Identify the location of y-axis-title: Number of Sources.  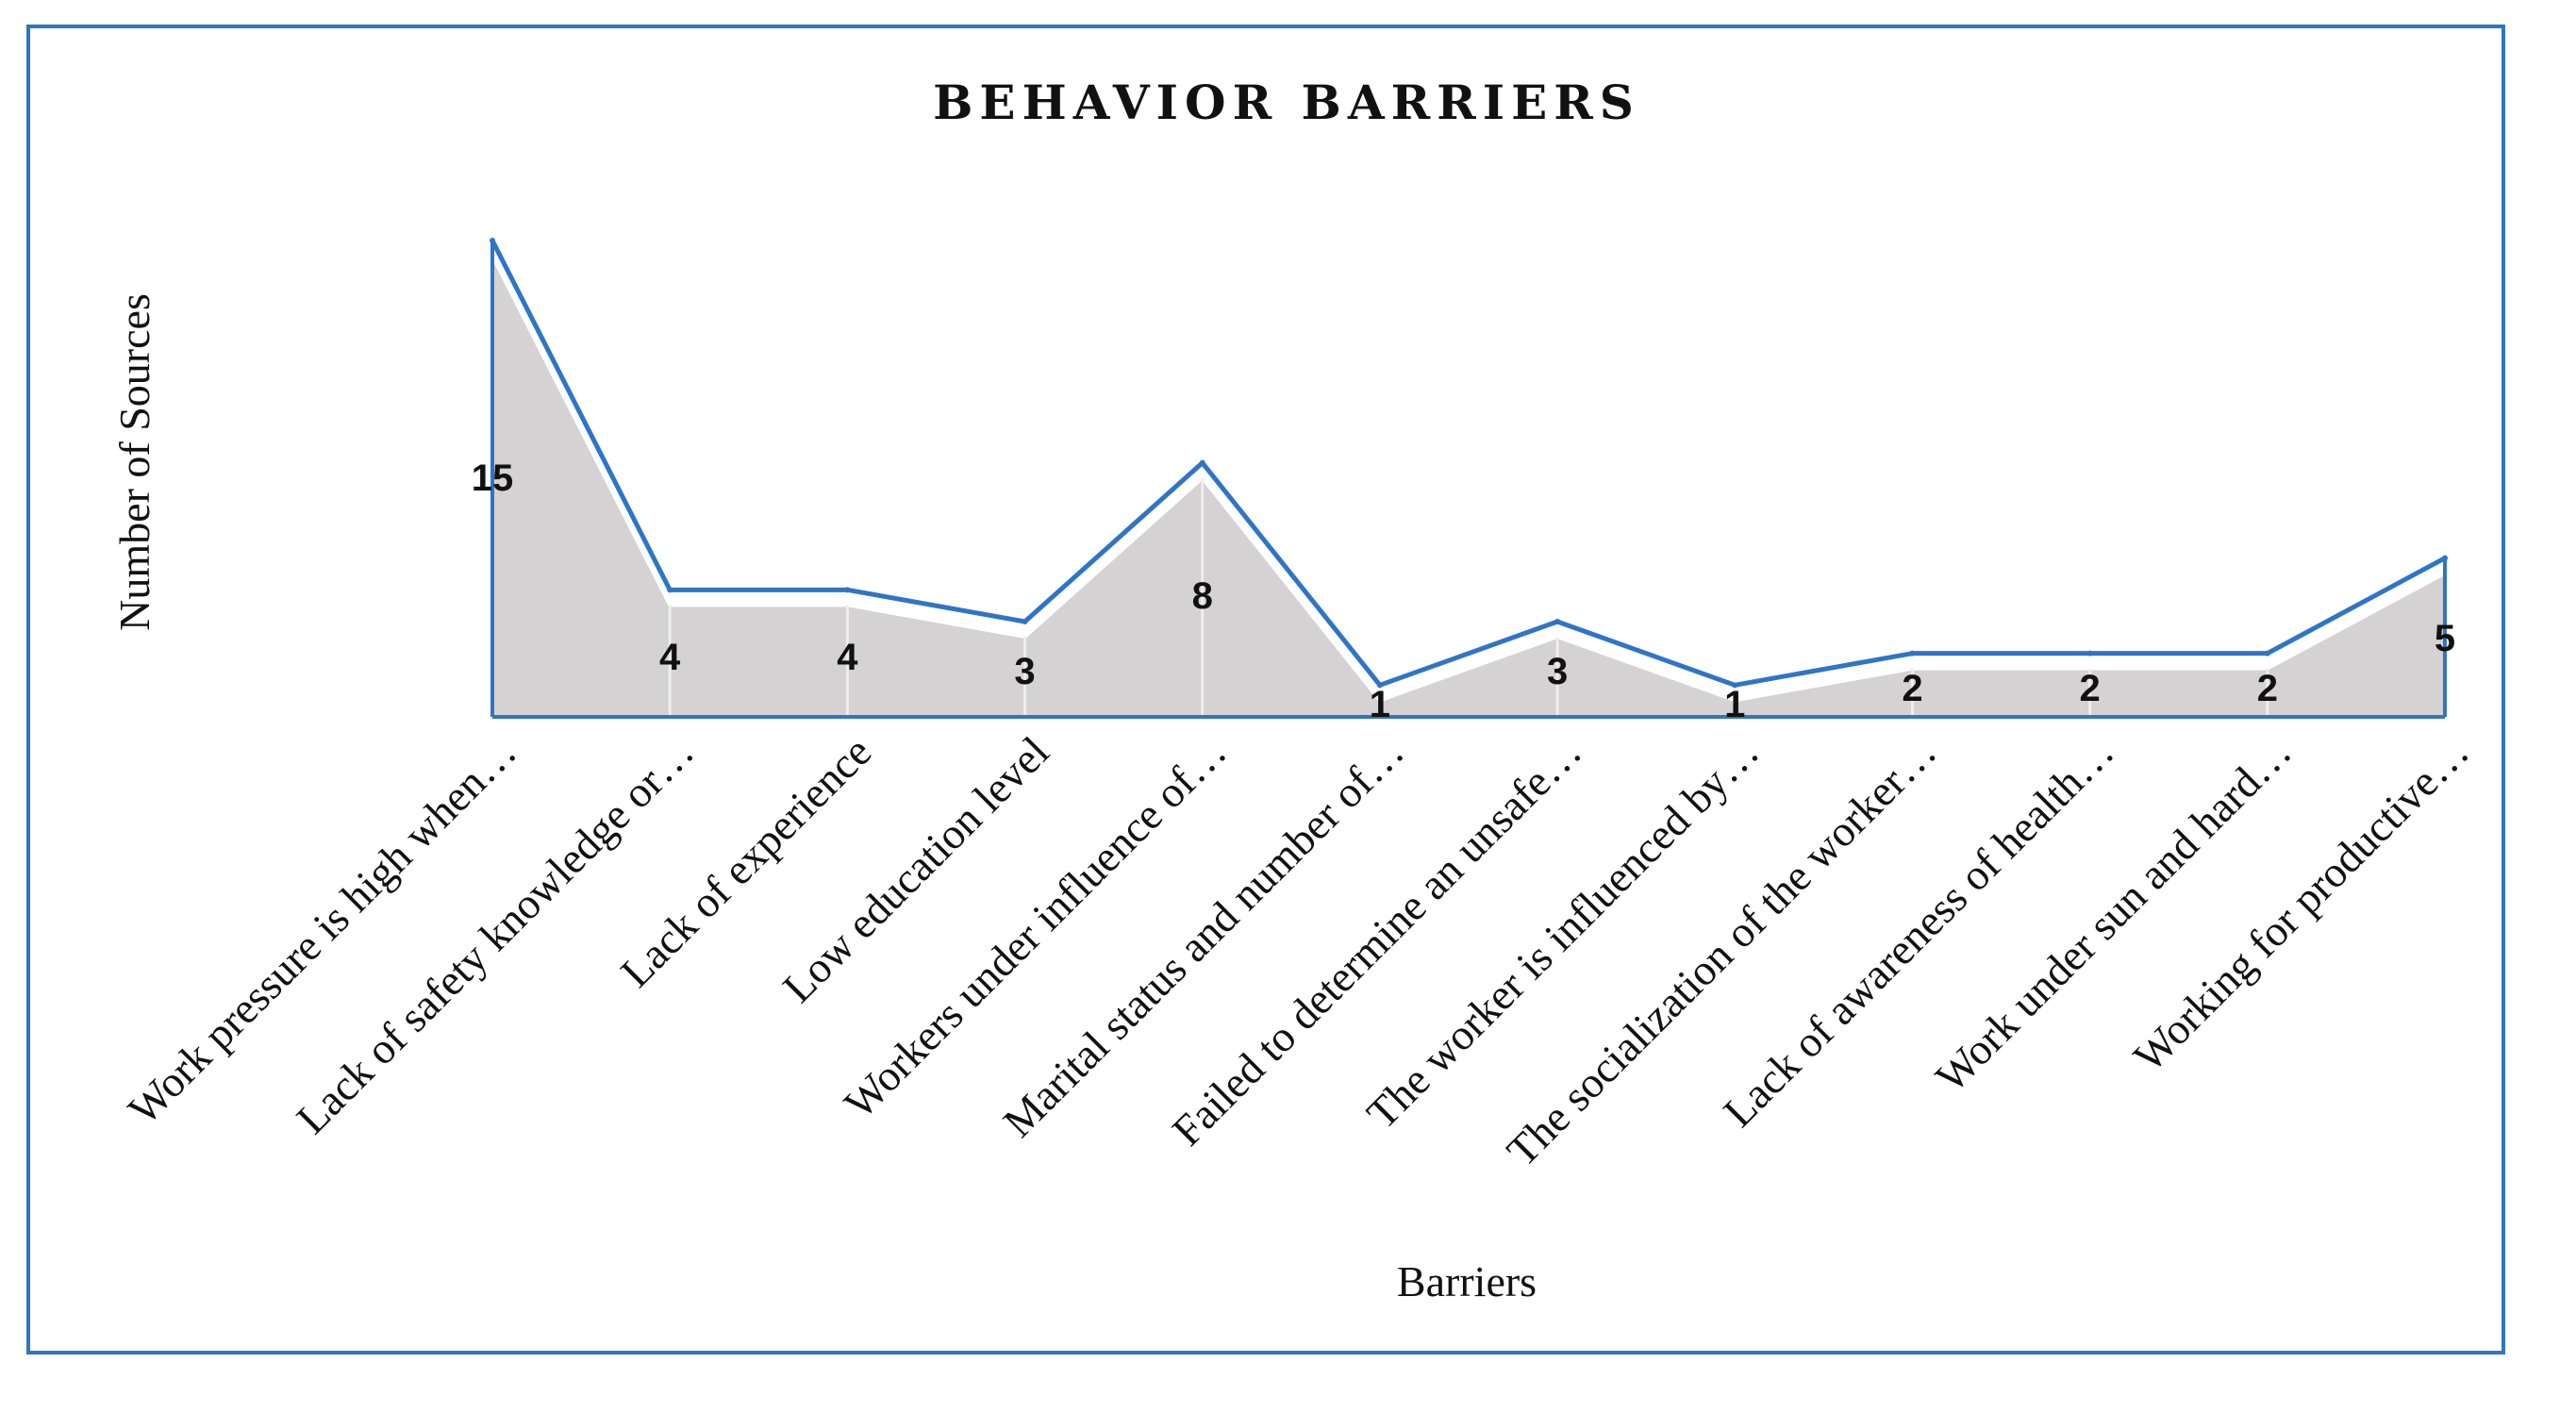
(134, 462).